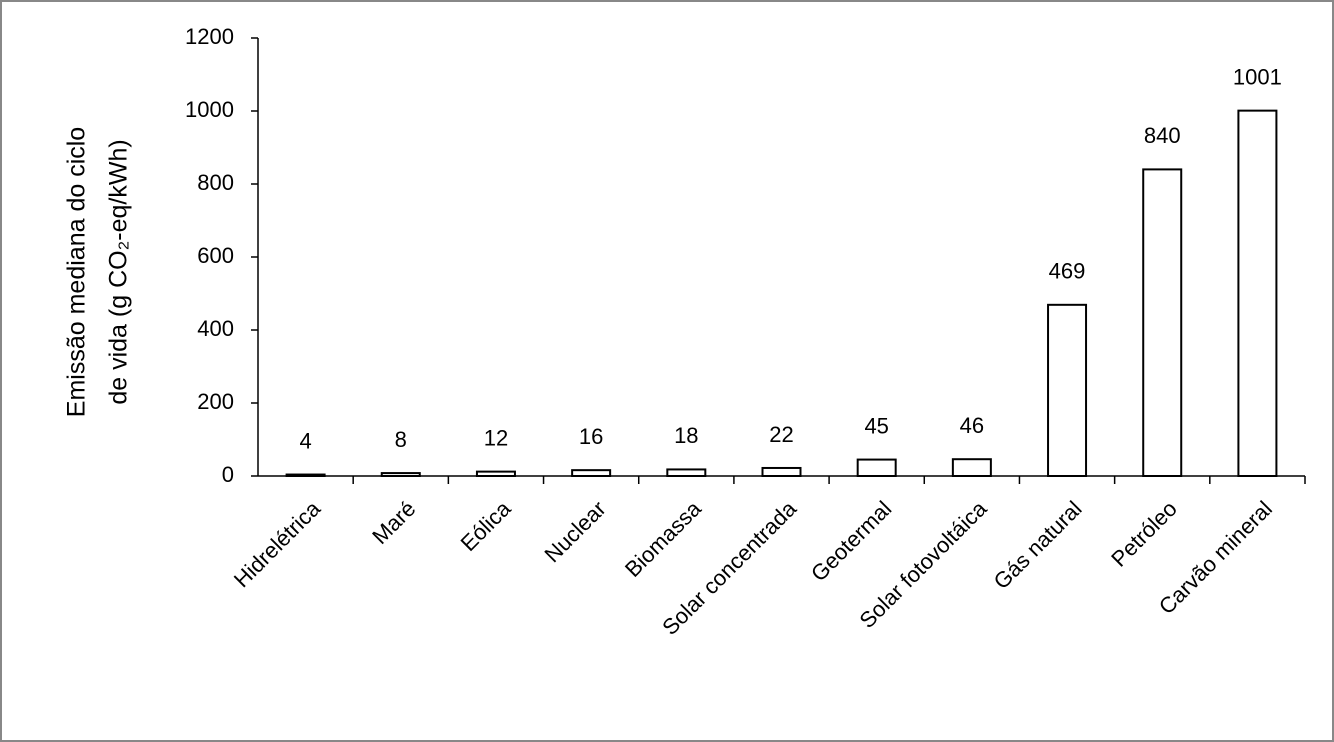 Image resolution: width=1334 pixels, height=742 pixels. Describe the element at coordinates (119, 271) in the screenshot. I see `y-axis-label: de vida (g CO₂-eq/kWh)` at that location.